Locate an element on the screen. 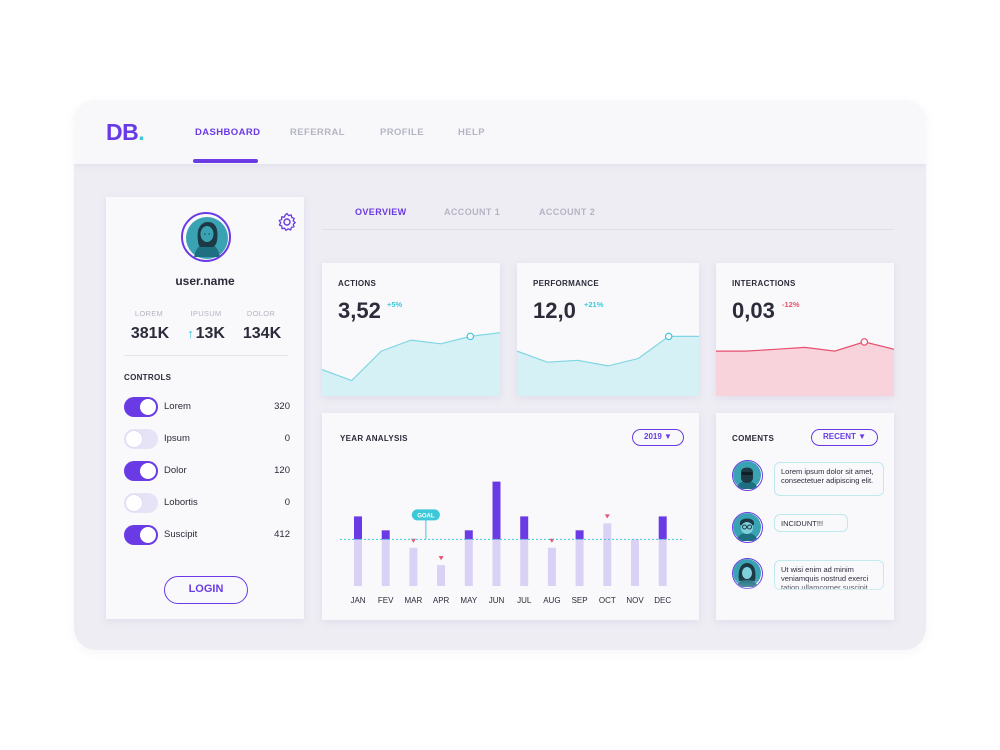 The image size is (1000, 750). bar-may-base is located at coordinates (468, 562).